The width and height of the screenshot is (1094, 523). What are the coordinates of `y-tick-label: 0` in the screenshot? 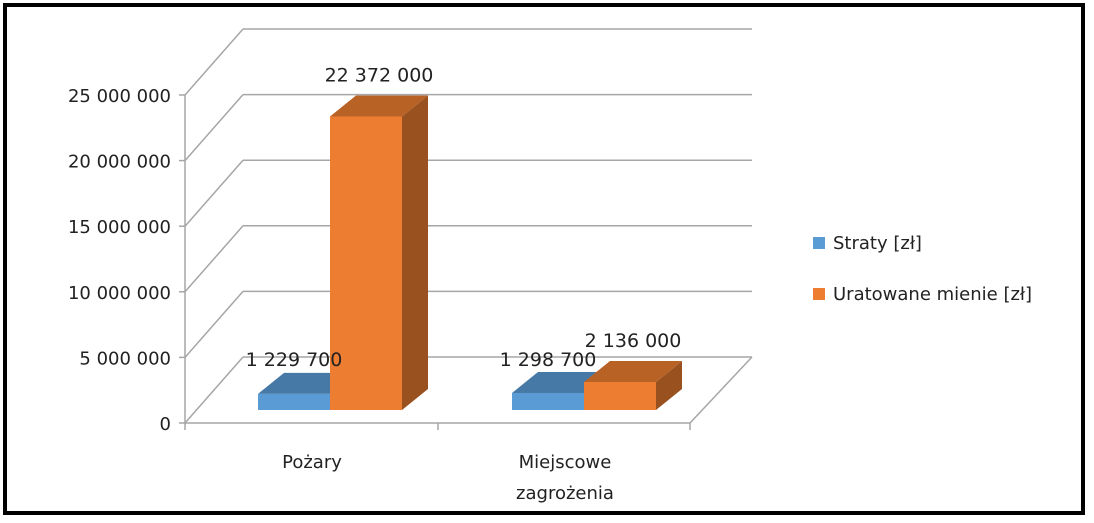 It's located at (165, 424).